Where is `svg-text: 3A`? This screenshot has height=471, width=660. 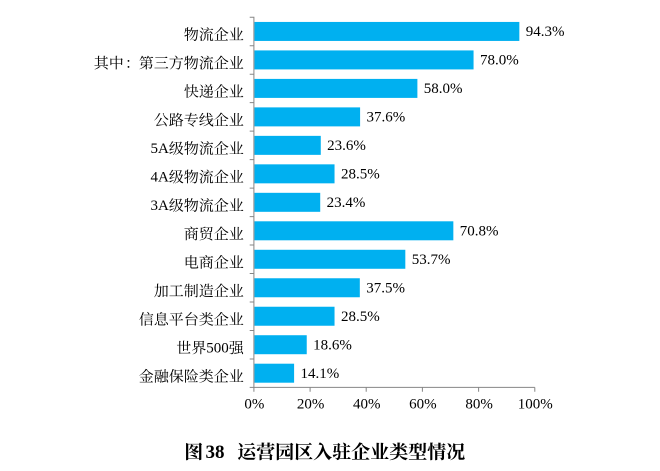
svg-text: 3A is located at coordinates (159, 206).